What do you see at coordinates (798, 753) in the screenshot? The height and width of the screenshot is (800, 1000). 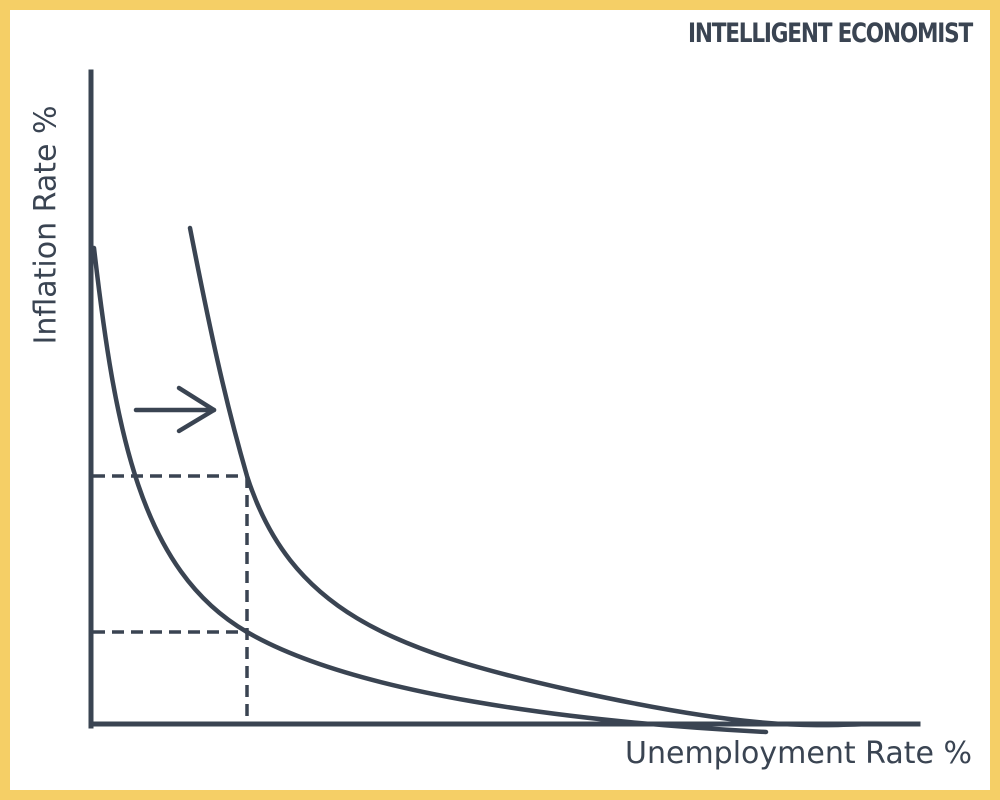 I see `x-axis-label: Unemployment Rate %` at bounding box center [798, 753].